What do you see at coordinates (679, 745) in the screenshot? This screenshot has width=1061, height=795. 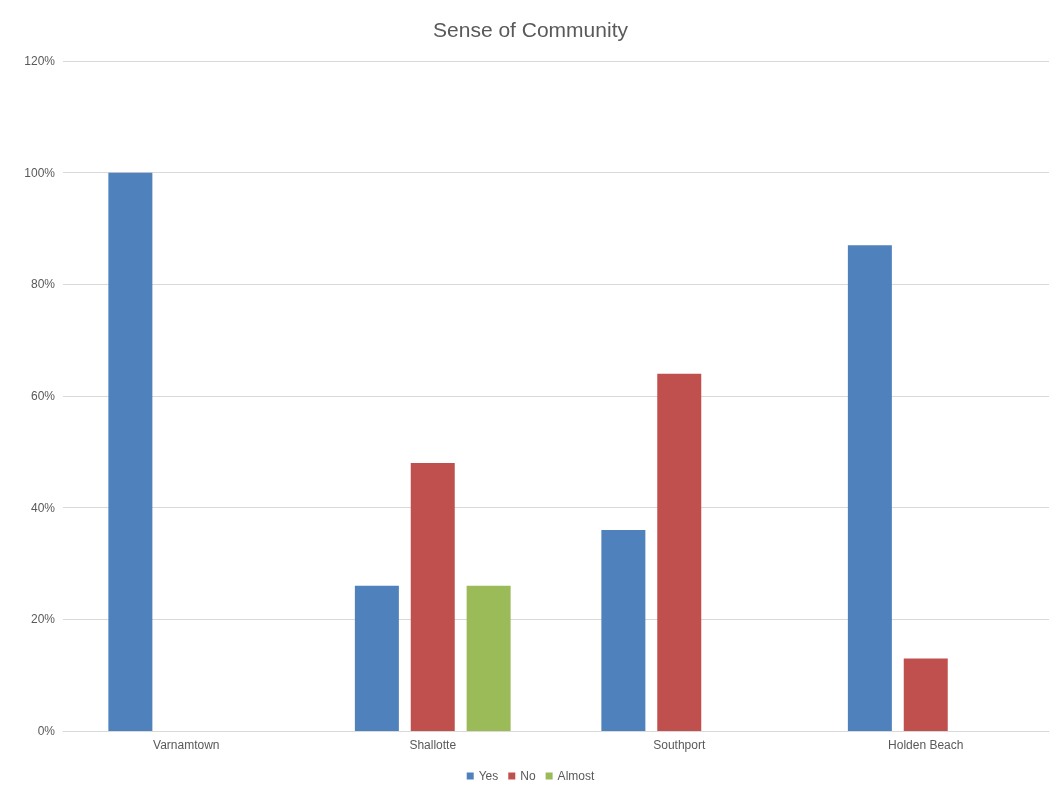 I see `x-tick-label: Southport` at bounding box center [679, 745].